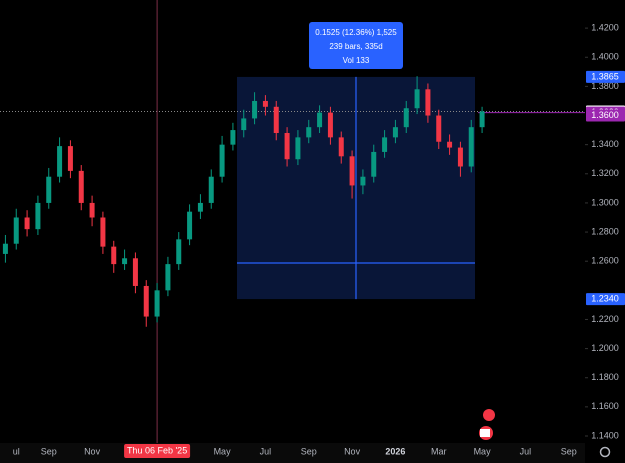 The height and width of the screenshot is (463, 625). I want to click on settings-icon, so click(605, 452).